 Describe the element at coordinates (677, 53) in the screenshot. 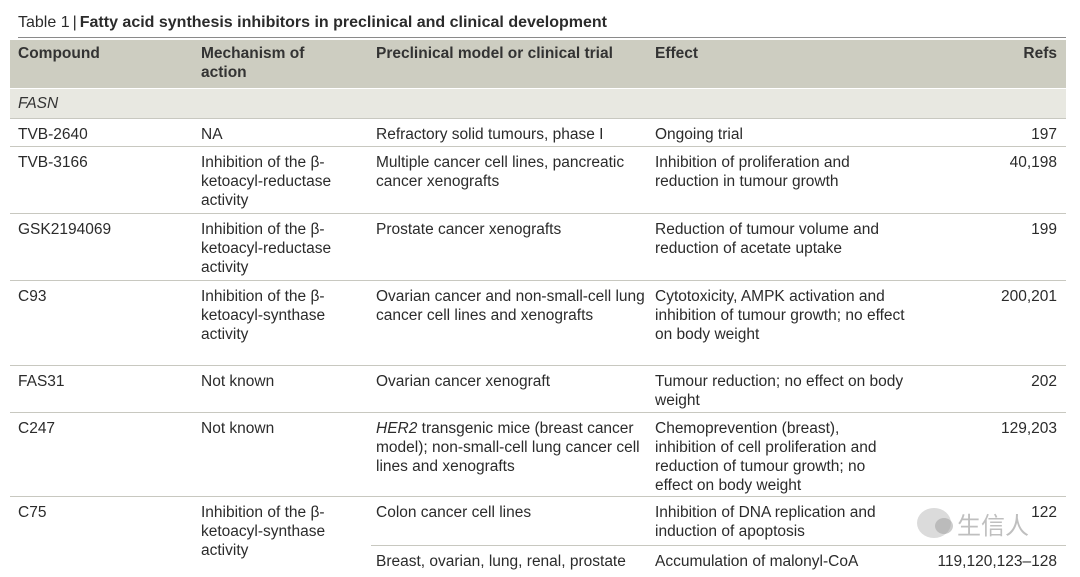

I see `header-effect: Effect` at that location.